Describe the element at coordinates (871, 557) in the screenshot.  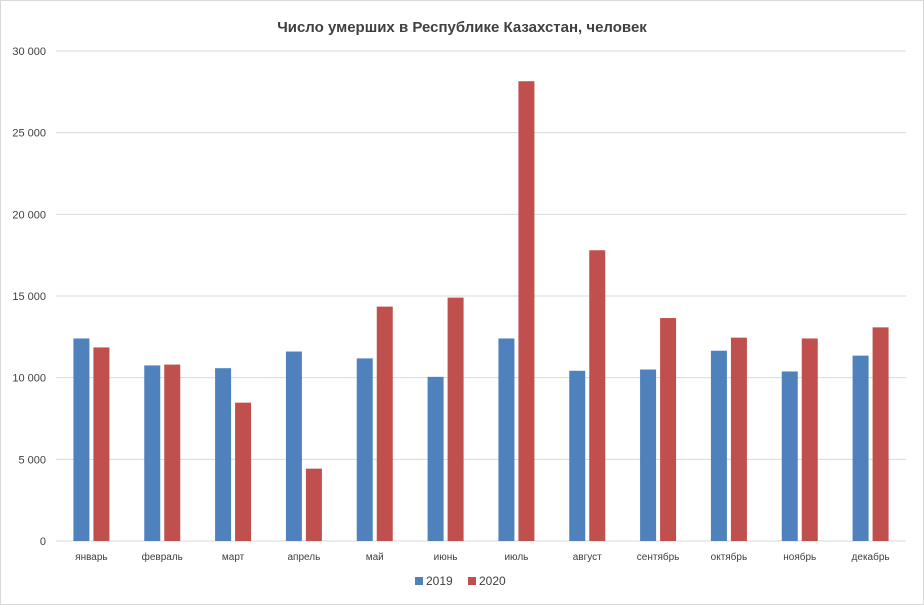
I see `x-tick-label: декабрь` at that location.